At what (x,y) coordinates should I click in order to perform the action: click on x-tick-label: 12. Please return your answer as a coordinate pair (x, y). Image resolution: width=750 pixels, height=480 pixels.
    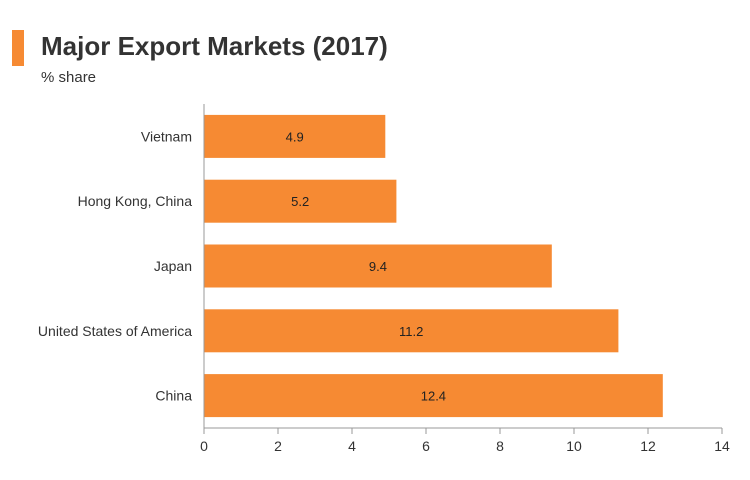
    Looking at the image, I should click on (648, 446).